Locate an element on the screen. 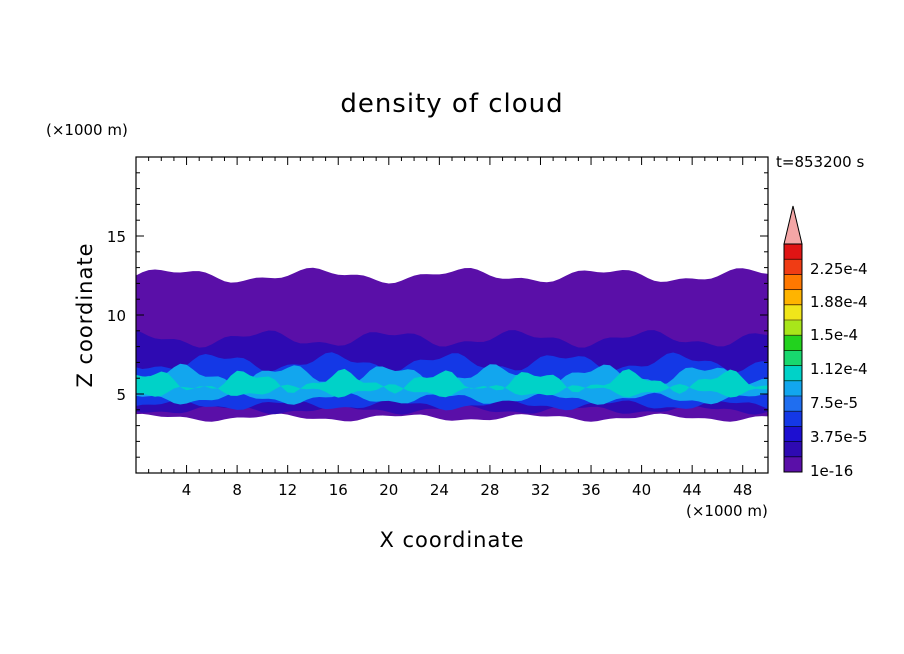 The height and width of the screenshot is (654, 904). y-tick-label: 10 is located at coordinates (116, 316).